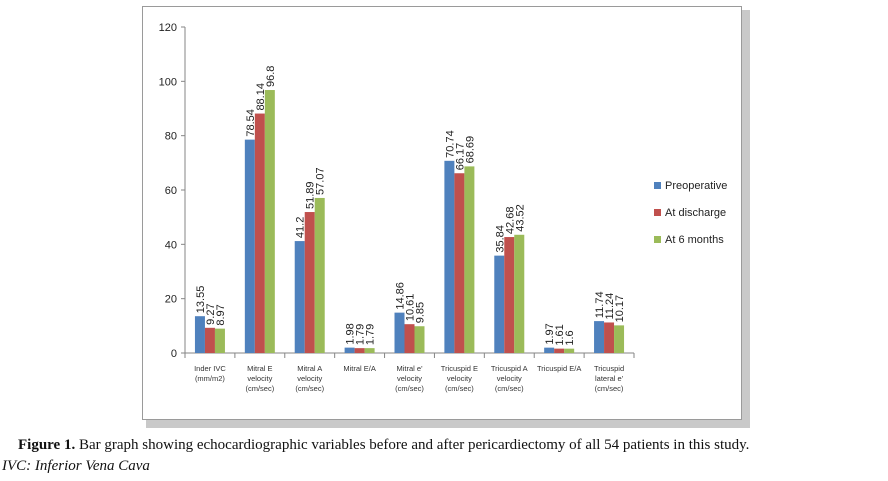  I want to click on data-label: 14.86, so click(401, 296).